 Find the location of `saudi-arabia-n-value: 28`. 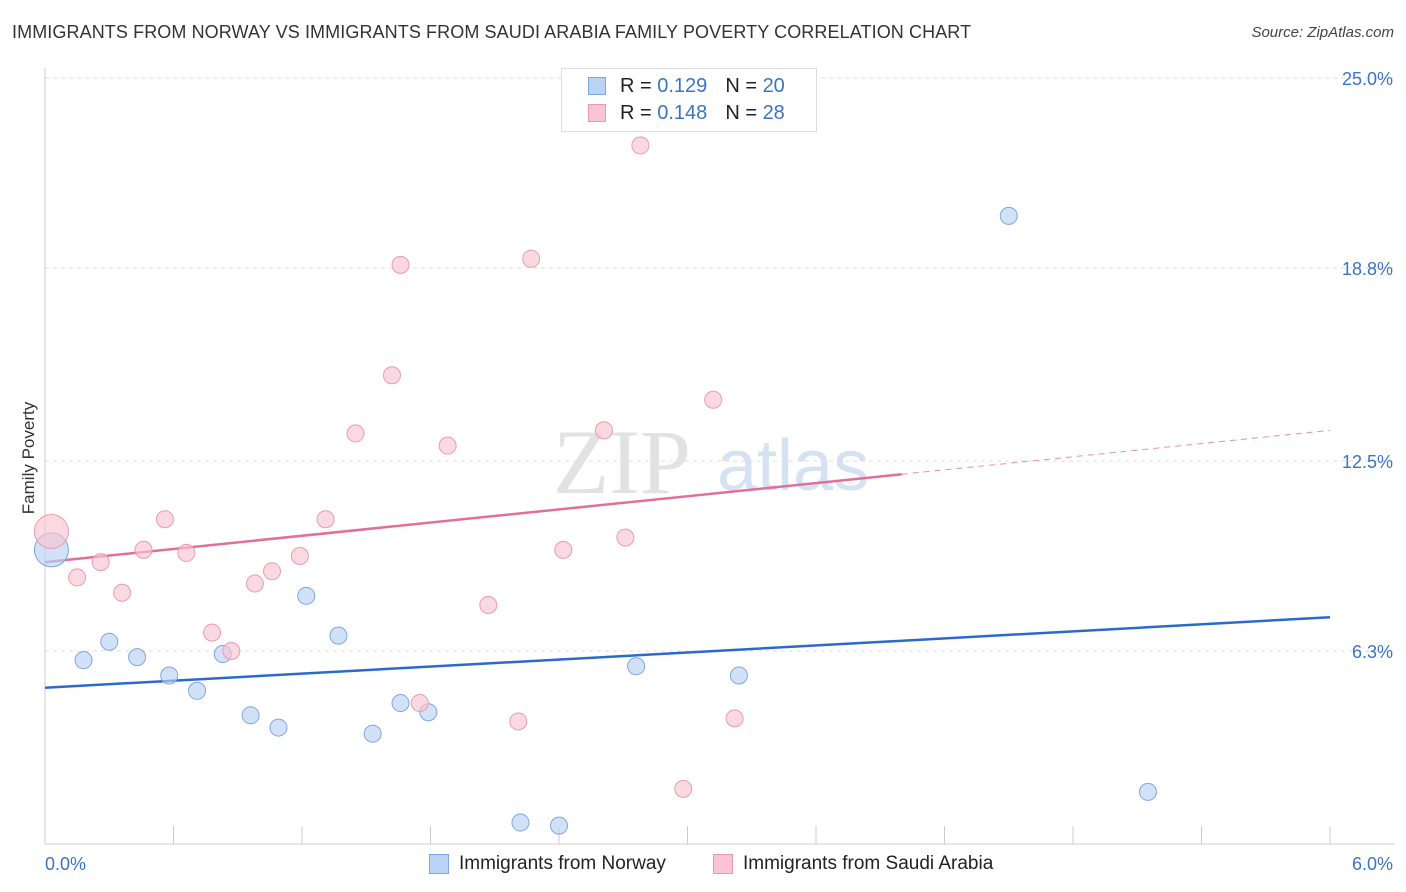

saudi-arabia-n-value: 28 is located at coordinates (773, 112).